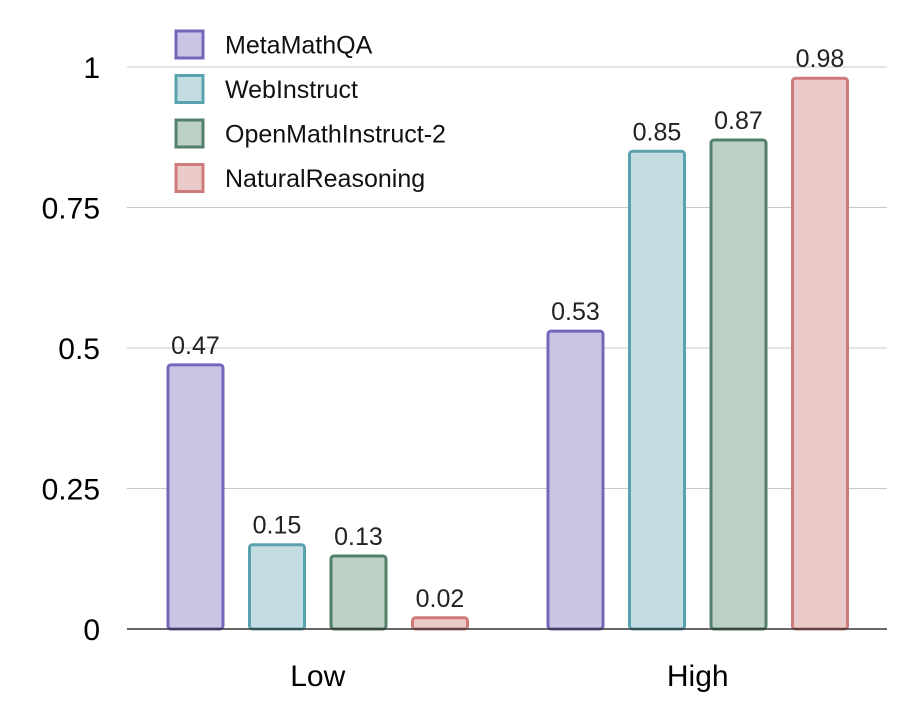  Describe the element at coordinates (277, 587) in the screenshot. I see `bar-low-webinstruct` at that location.